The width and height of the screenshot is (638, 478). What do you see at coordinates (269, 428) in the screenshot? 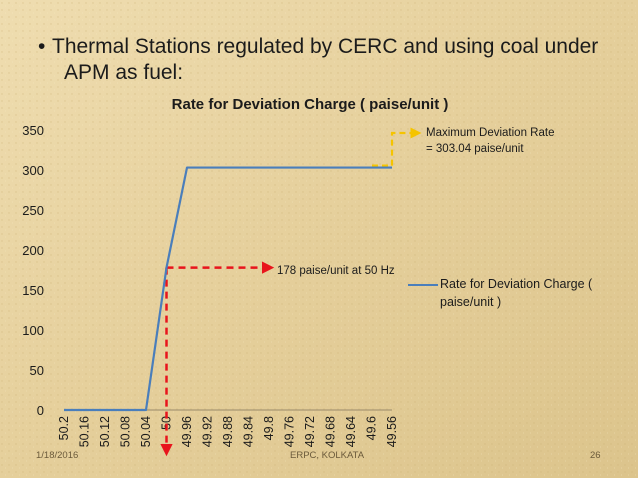
I see `x-tick-label: 49.8` at bounding box center [269, 428].